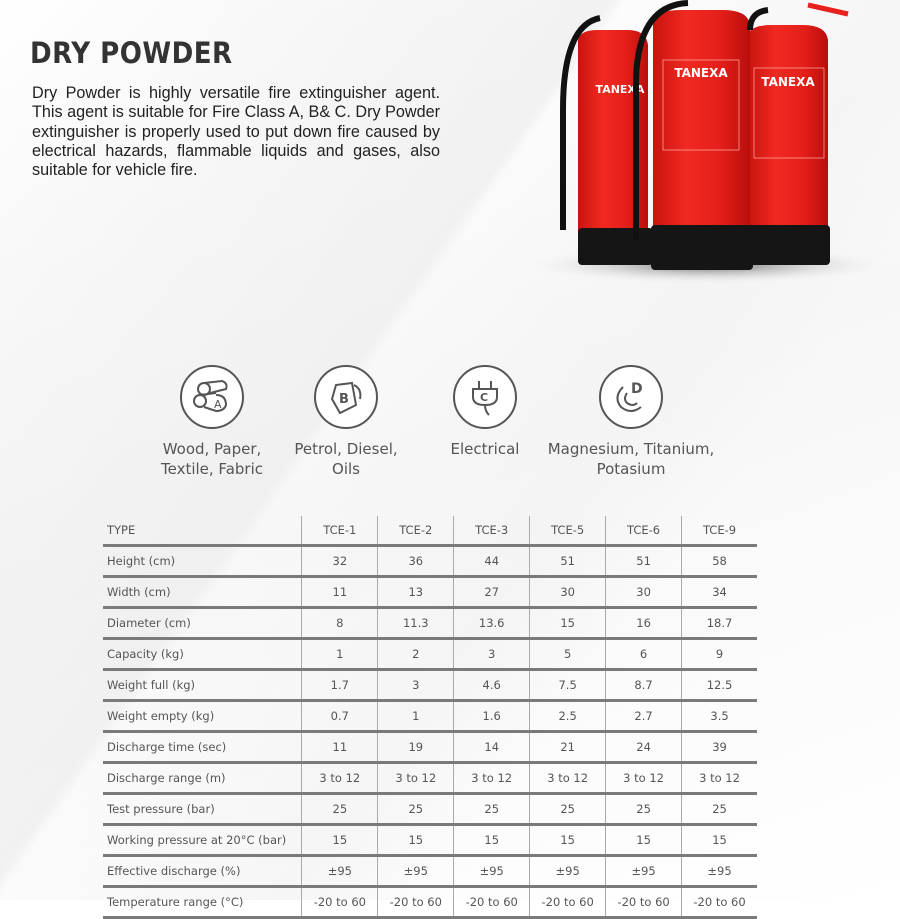  Describe the element at coordinates (430, 623) in the screenshot. I see `table-row: Diameter (cm) 8 11.3 13.6 15 16 18.7` at that location.